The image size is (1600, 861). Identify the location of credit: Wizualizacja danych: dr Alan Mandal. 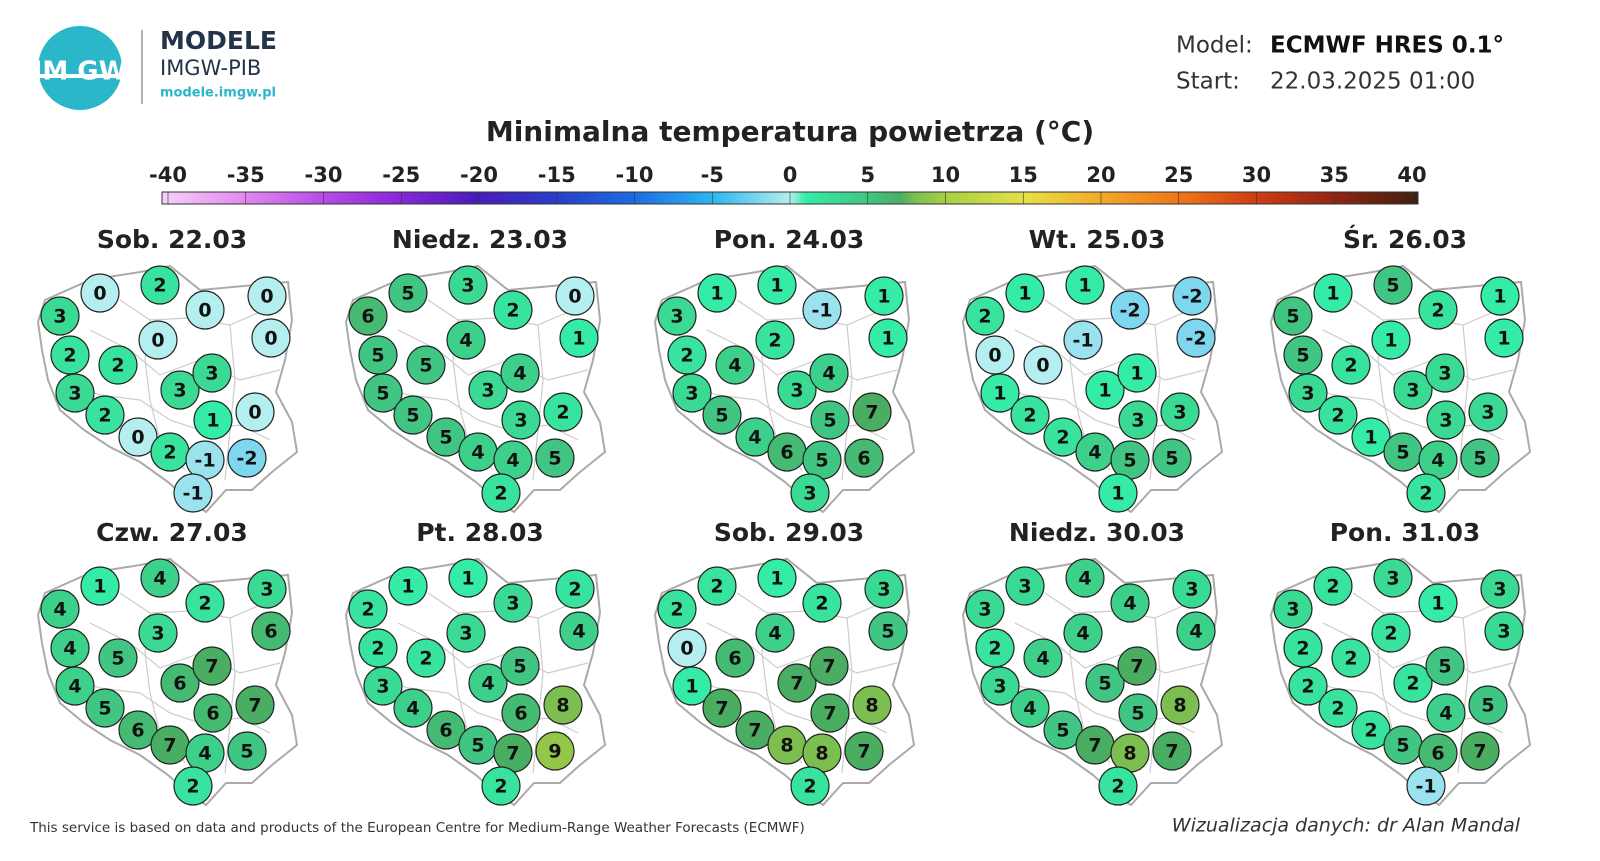
(1346, 826).